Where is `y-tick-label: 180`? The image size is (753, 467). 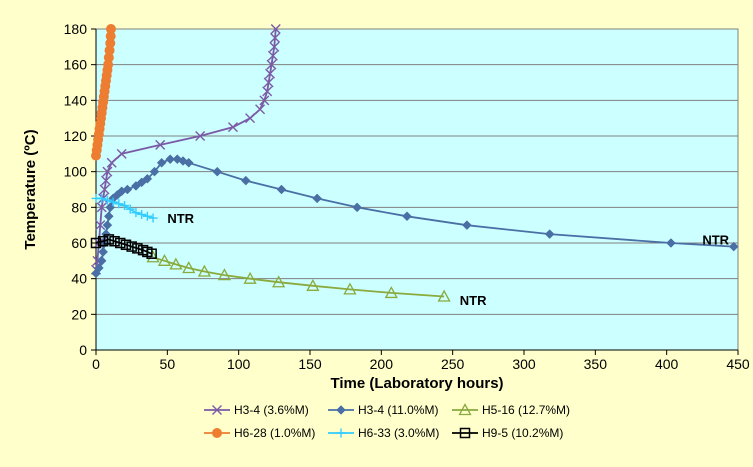 y-tick-label: 180 is located at coordinates (76, 29).